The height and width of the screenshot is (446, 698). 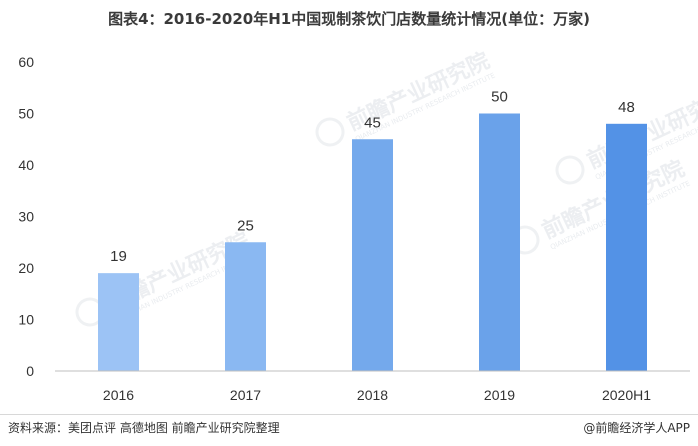 What do you see at coordinates (26, 320) in the screenshot?
I see `y-tick-label: 10` at bounding box center [26, 320].